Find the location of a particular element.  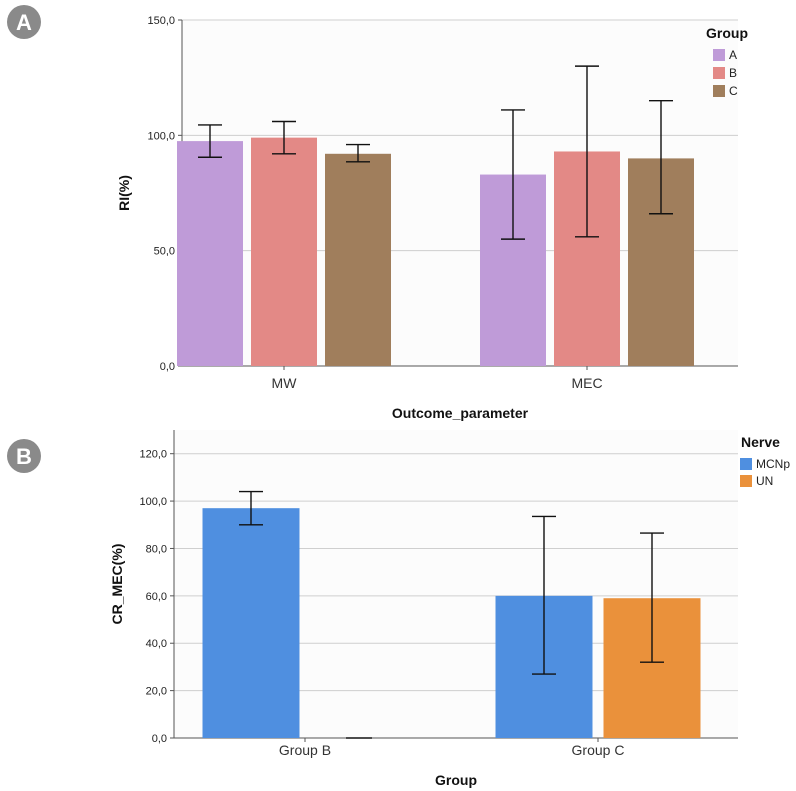

x-axis-title: Group is located at coordinates (456, 780).